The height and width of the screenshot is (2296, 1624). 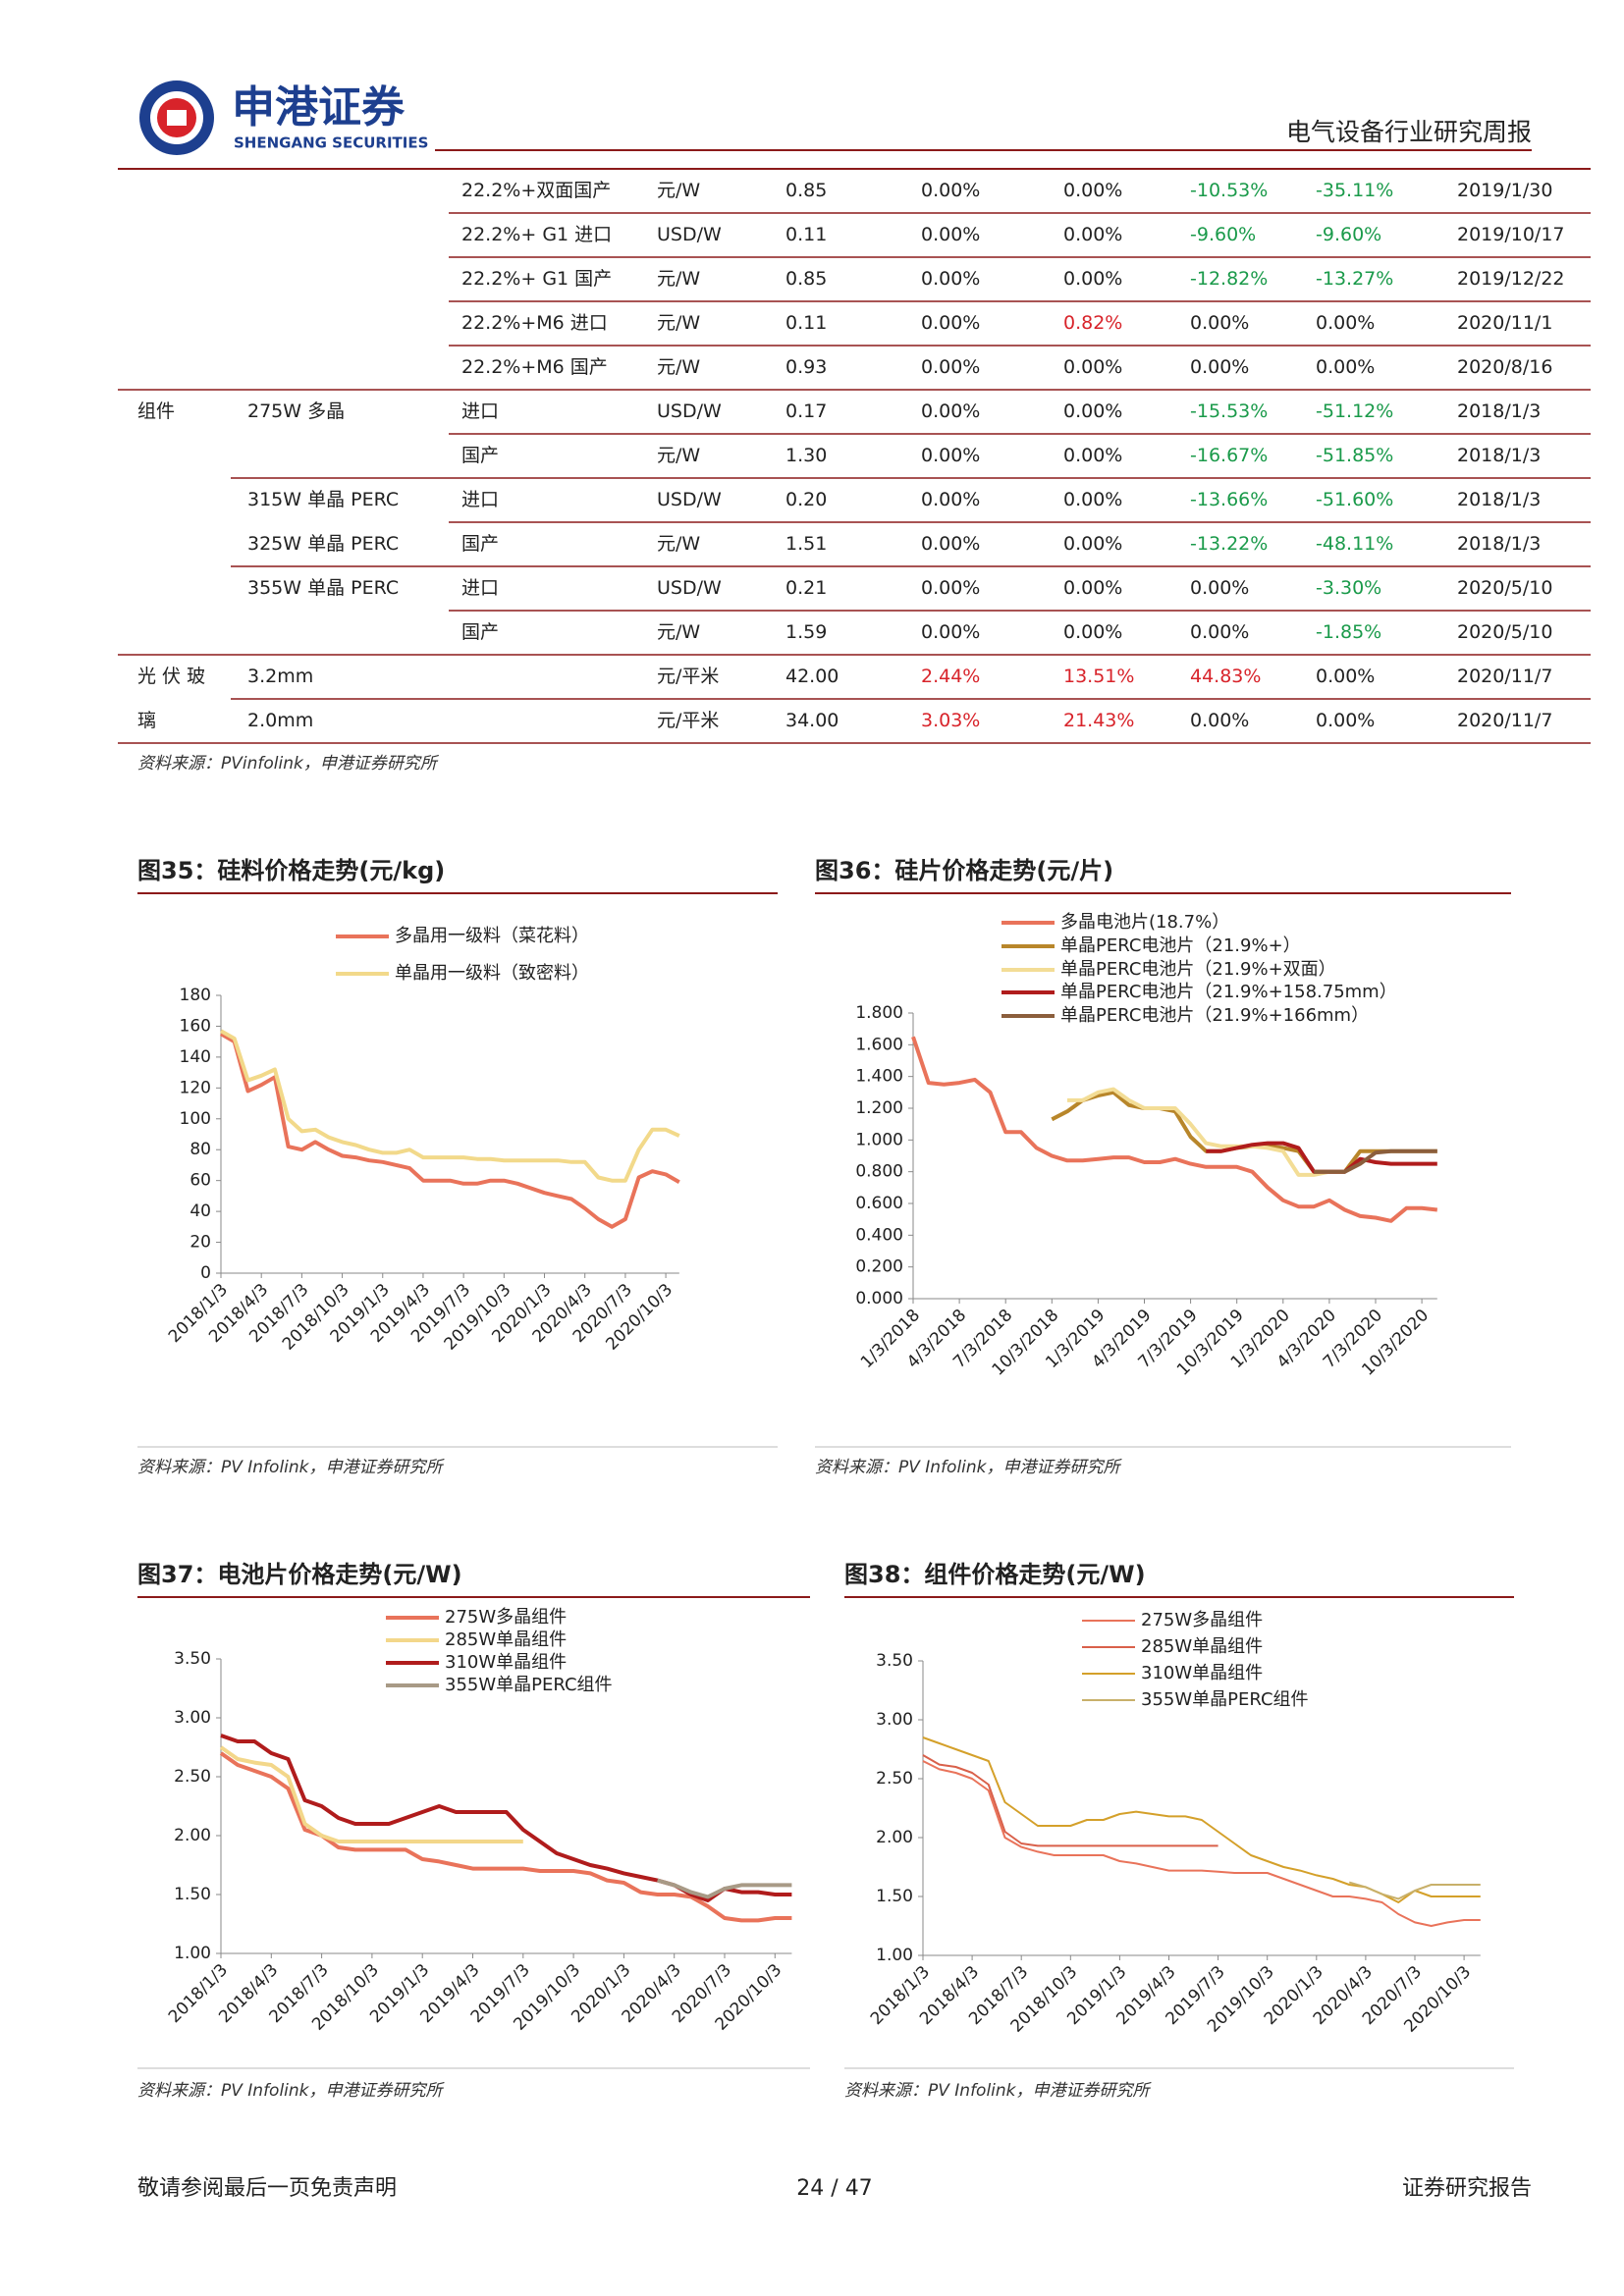 I want to click on table-cell: -13.27%, so click(x=1354, y=279).